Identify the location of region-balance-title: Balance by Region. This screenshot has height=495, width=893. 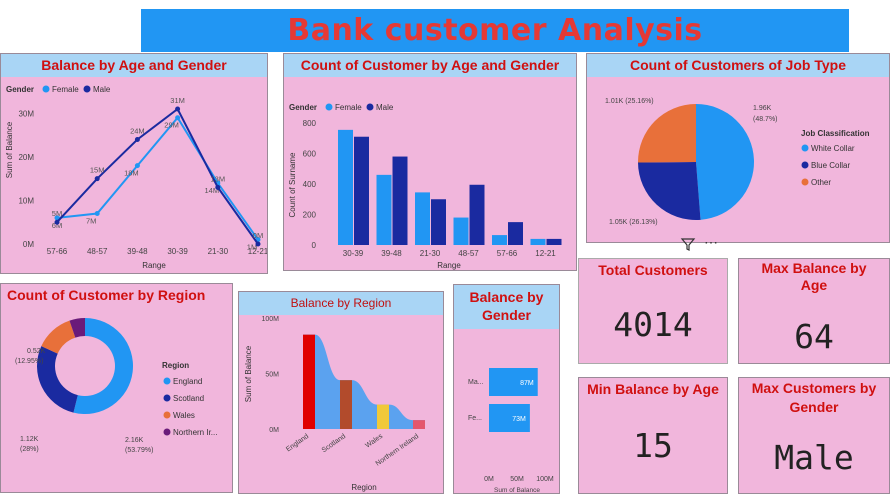
(341, 303).